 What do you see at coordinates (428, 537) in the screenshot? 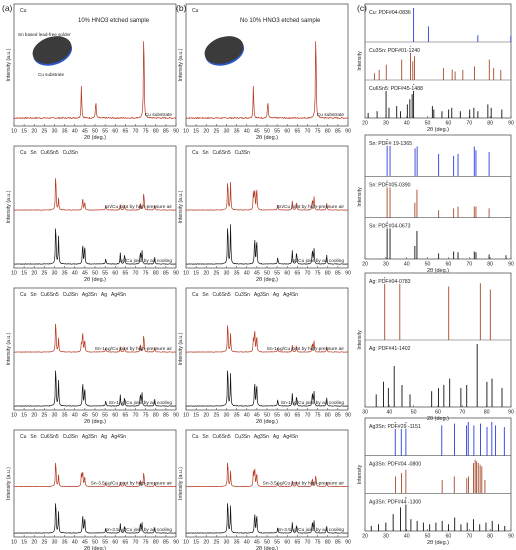
I see `chart-c4-xtick-label: 50` at bounding box center [428, 537].